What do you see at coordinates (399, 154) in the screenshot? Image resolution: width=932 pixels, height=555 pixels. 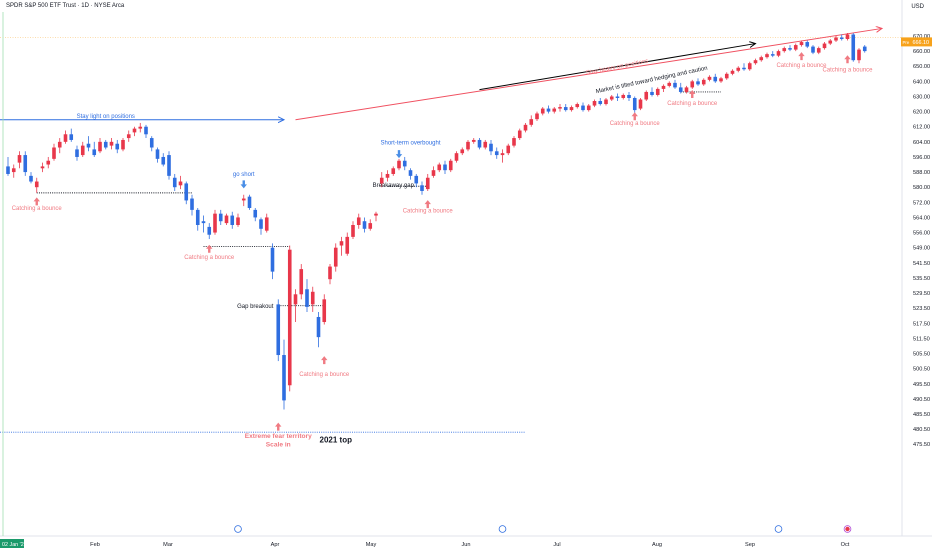 I see `overbought-arrow` at bounding box center [399, 154].